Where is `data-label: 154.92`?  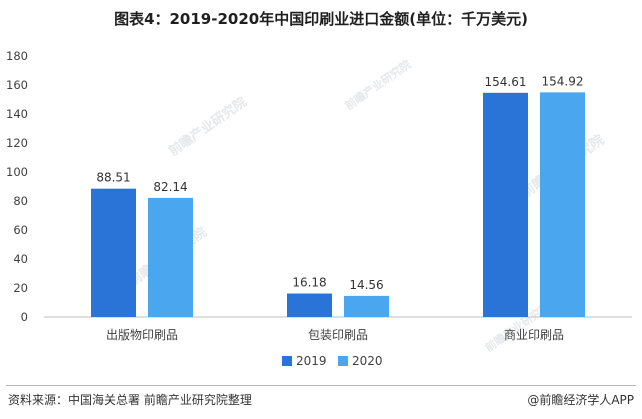 data-label: 154.92 is located at coordinates (563, 81).